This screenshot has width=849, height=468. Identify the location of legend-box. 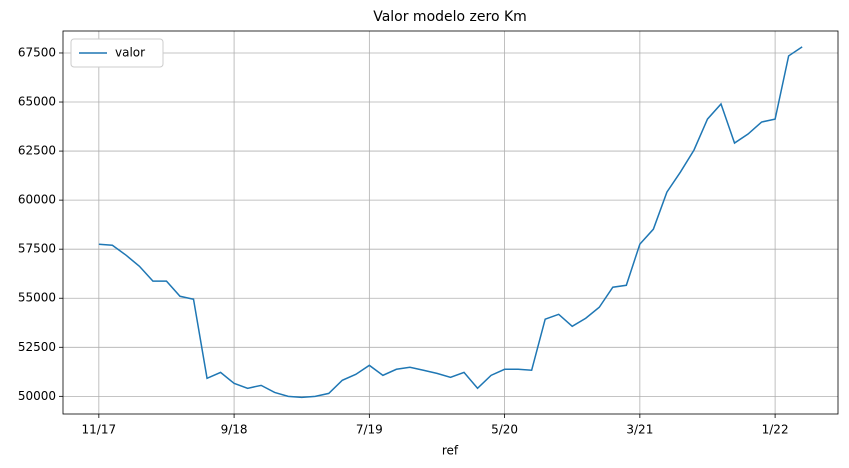
(117, 53).